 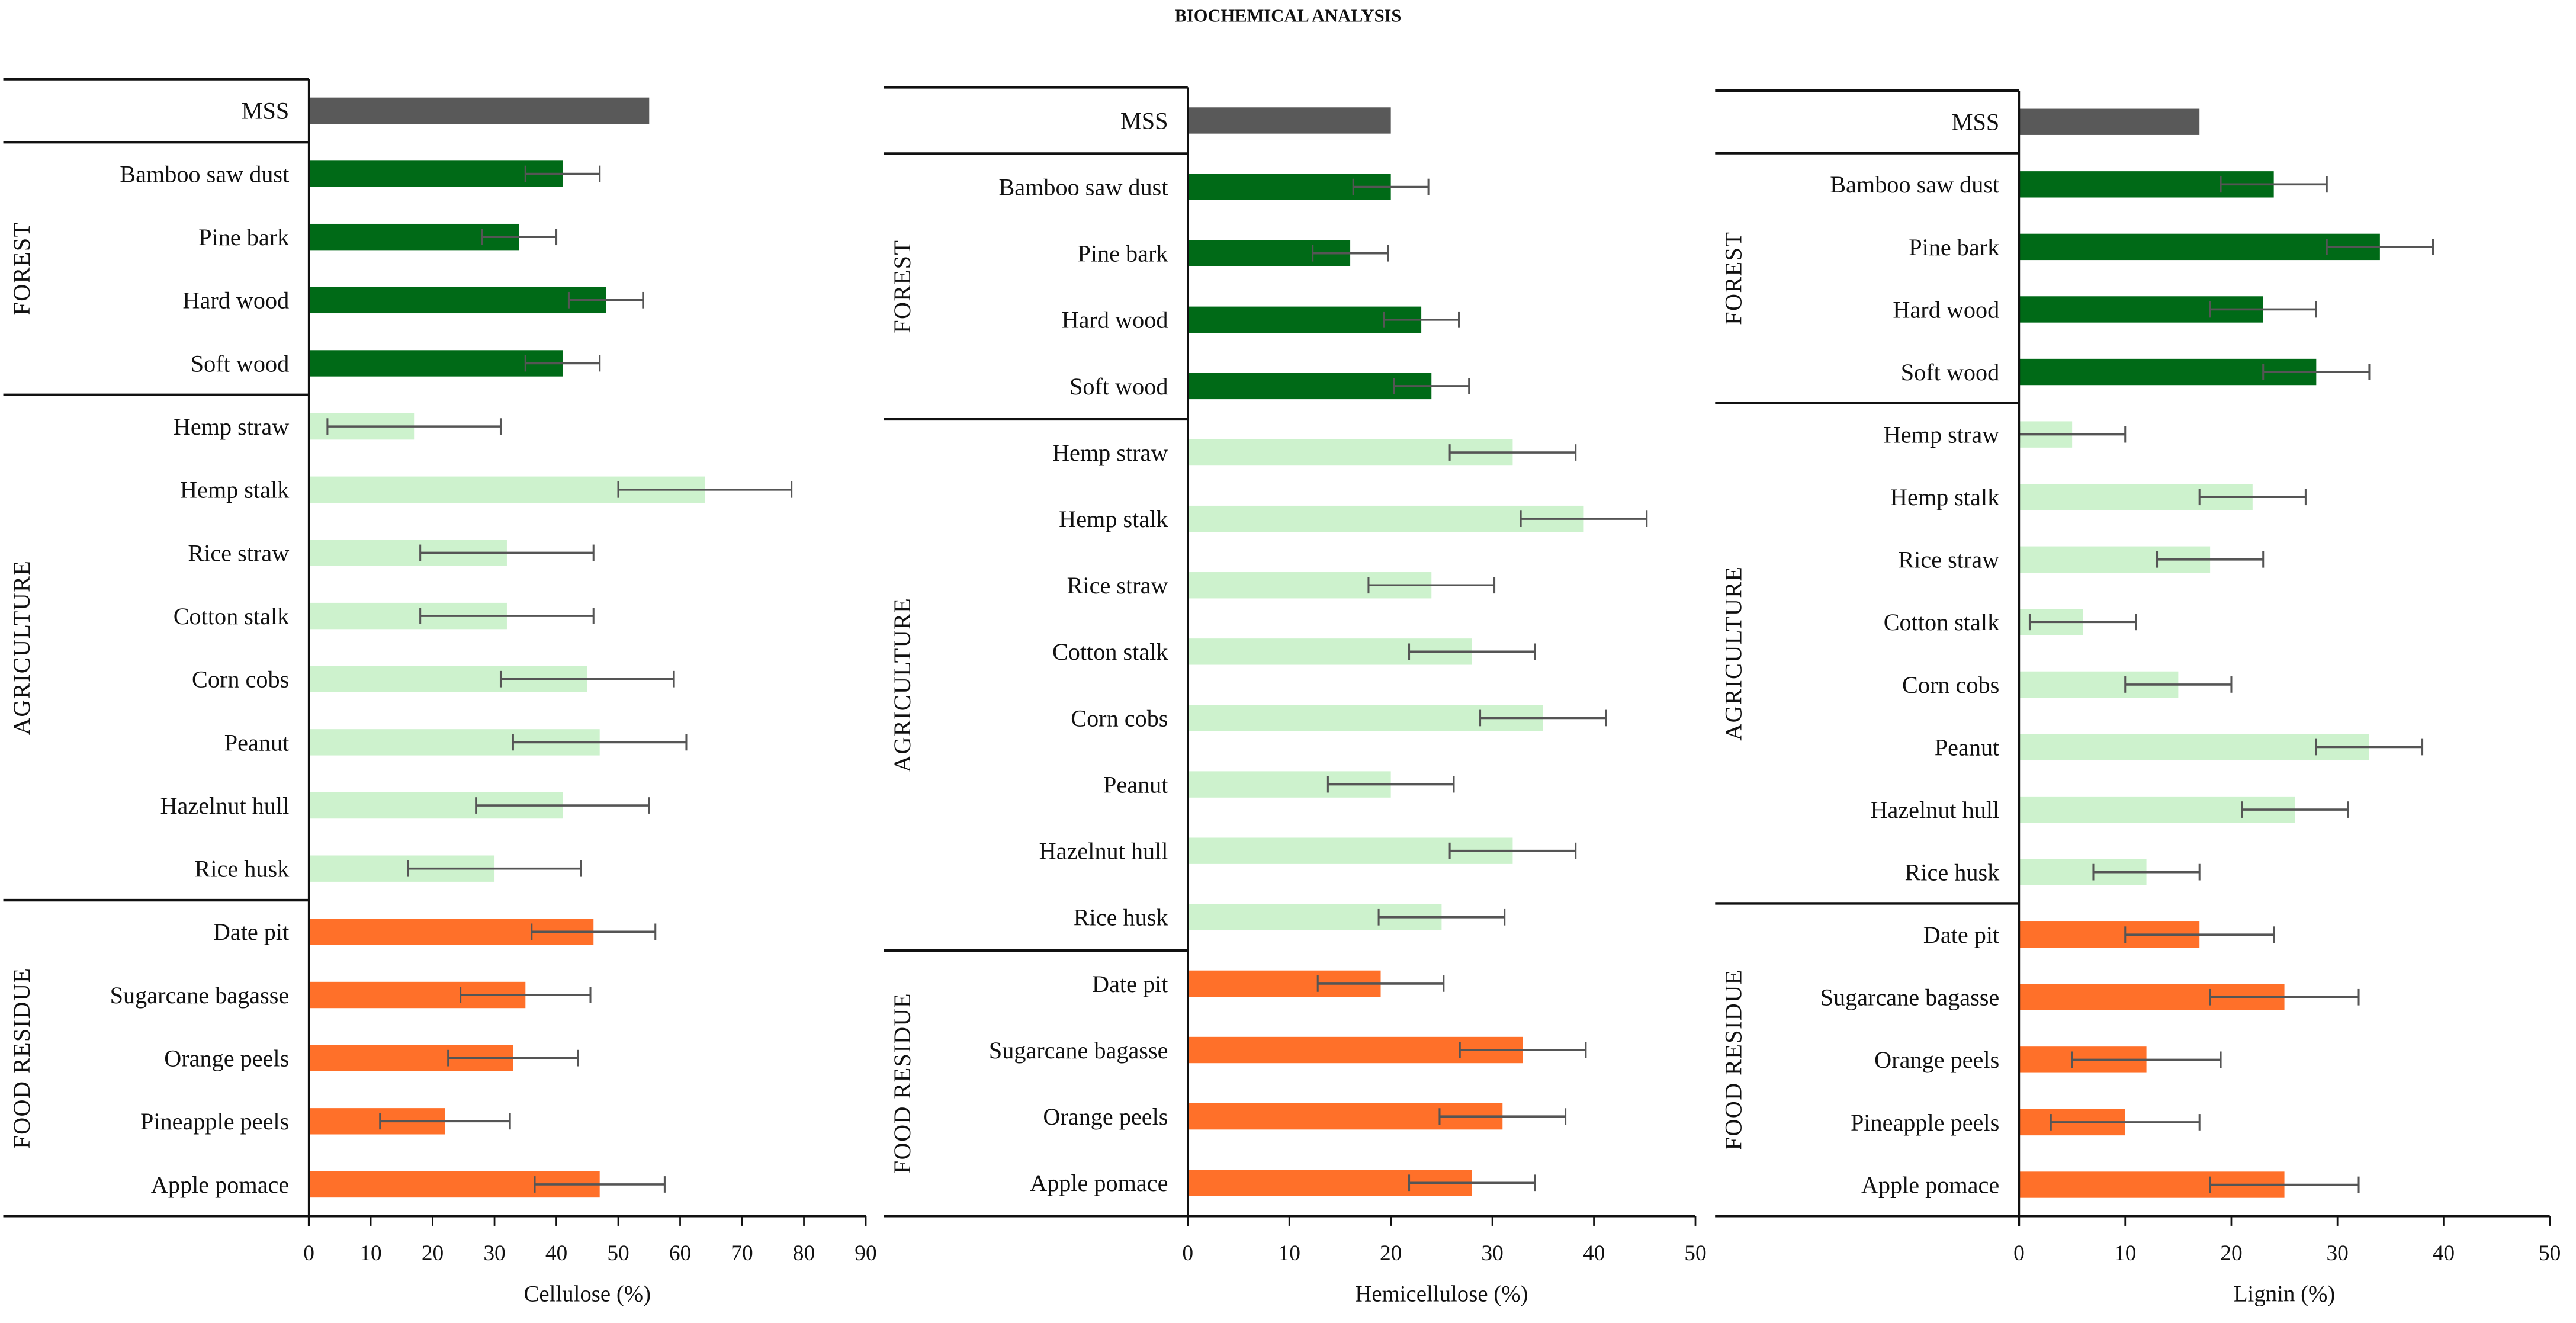 What do you see at coordinates (804, 1253) in the screenshot?
I see `x-tick-label: 80` at bounding box center [804, 1253].